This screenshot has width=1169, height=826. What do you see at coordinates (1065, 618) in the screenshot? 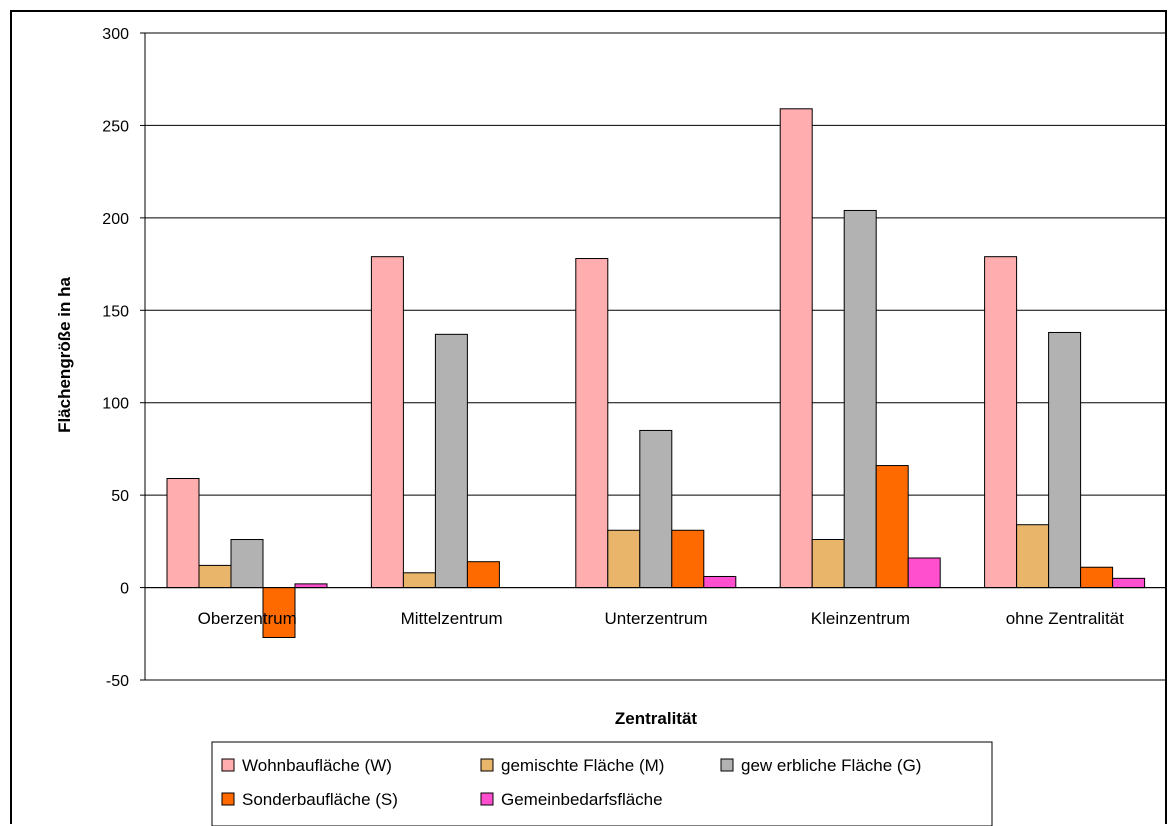
I see `x-category-label: ohne Zentralität` at bounding box center [1065, 618].